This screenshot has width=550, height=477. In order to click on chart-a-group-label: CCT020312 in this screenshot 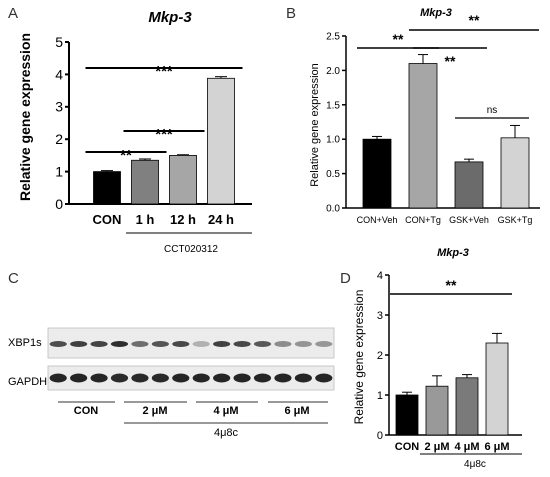, I will do `click(191, 249)`.